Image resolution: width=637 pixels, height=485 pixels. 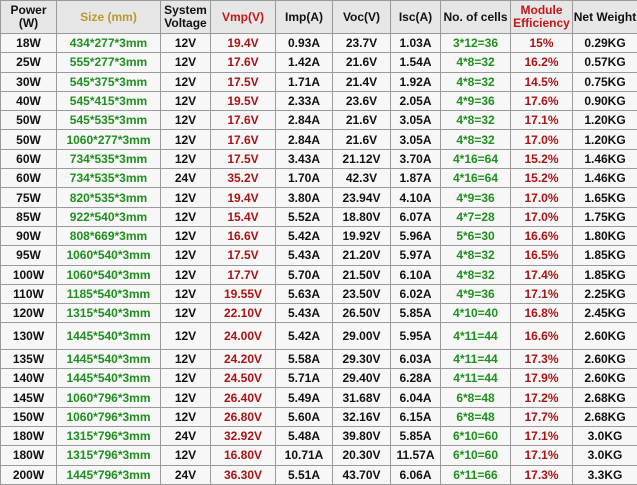 I want to click on table-cell: 15.4V, so click(x=243, y=216).